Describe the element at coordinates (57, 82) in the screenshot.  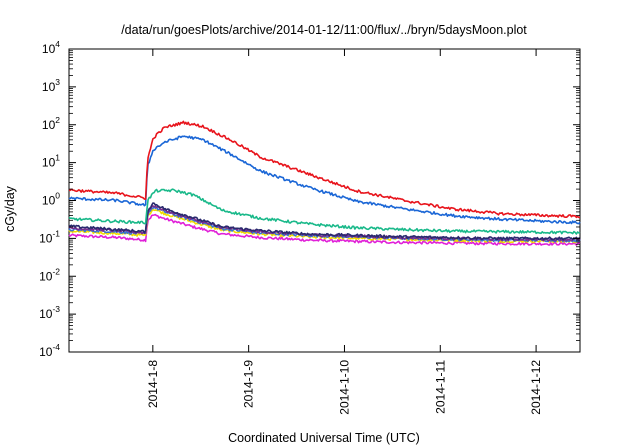
I see `y-tick-exponent: 3` at that location.